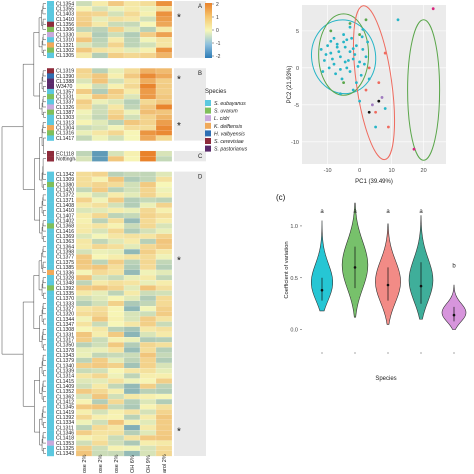 The image size is (474, 474). I want to click on strain-label: CL1303, so click(65, 118).